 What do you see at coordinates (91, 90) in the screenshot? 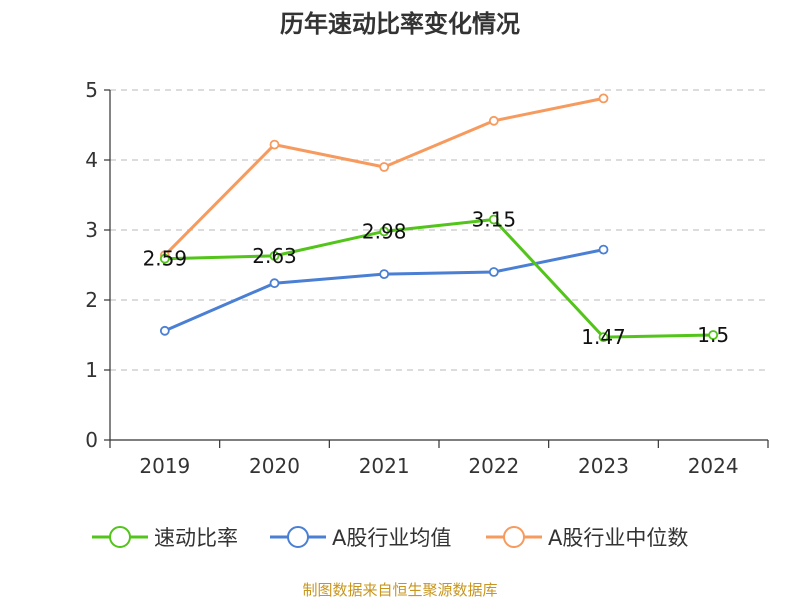
I see `y-tick-label-5: 5` at bounding box center [91, 90].